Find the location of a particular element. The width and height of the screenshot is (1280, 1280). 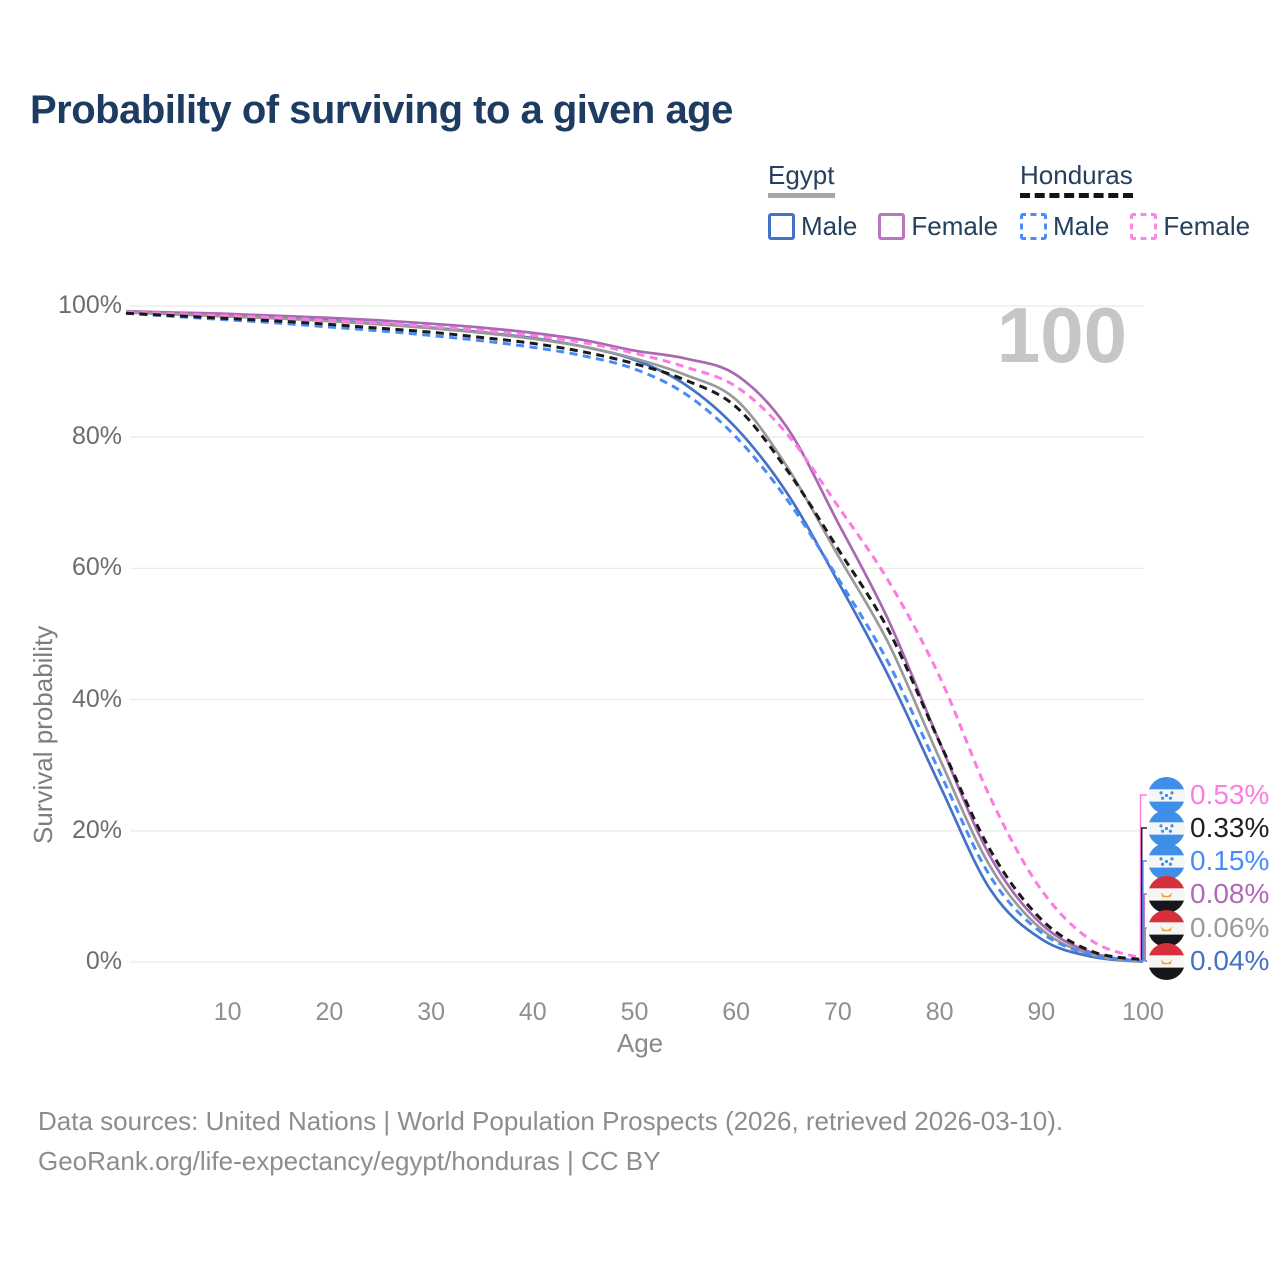

x-tick-label: 40 is located at coordinates (532, 1012).